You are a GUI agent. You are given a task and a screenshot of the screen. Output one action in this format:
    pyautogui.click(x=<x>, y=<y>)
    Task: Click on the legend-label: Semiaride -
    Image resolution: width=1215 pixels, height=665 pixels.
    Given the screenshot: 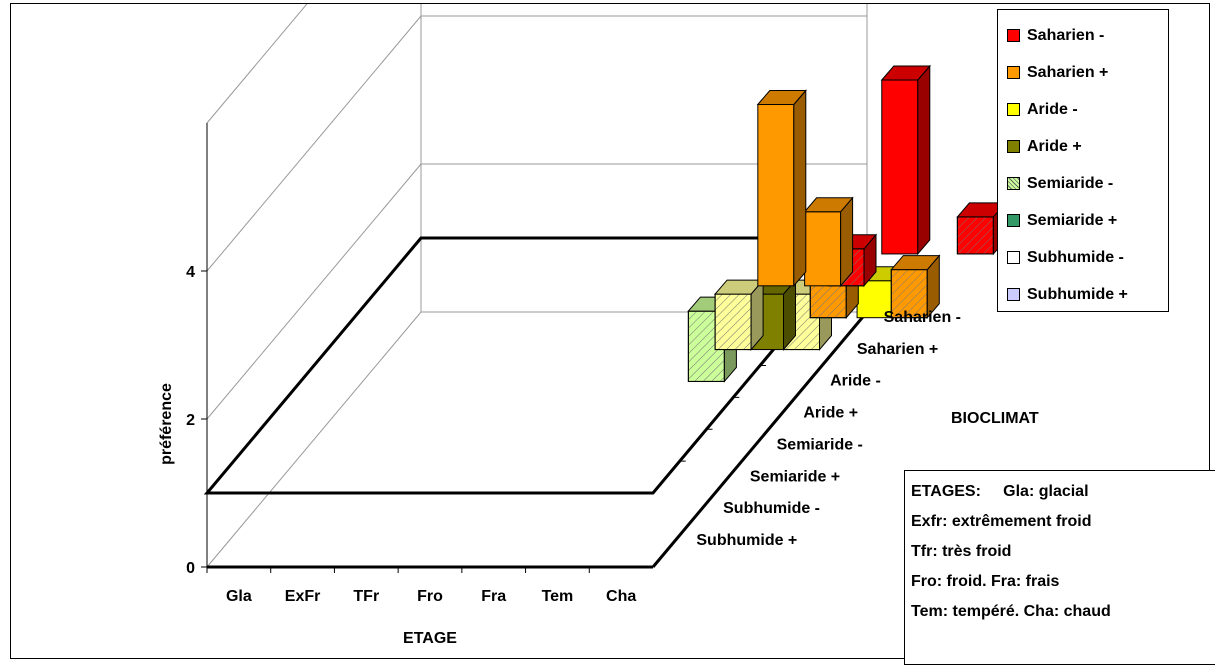 What is the action you would take?
    pyautogui.click(x=1070, y=183)
    